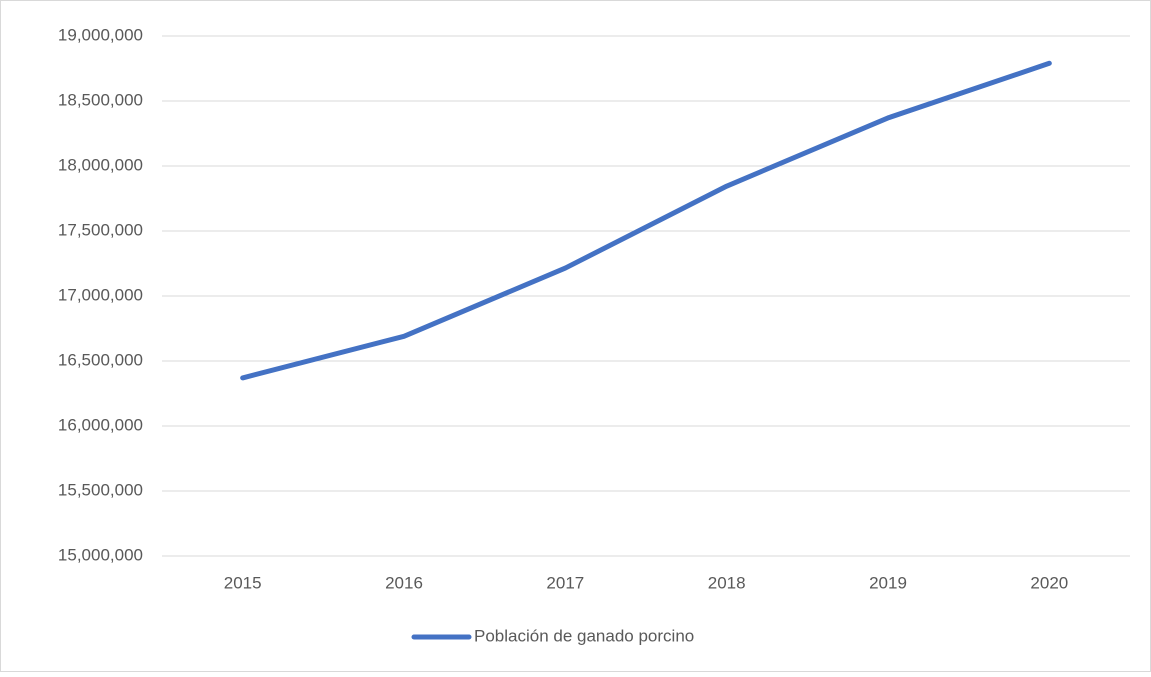 The height and width of the screenshot is (677, 1151). I want to click on y-tick-label: 18,000,000, so click(100, 164).